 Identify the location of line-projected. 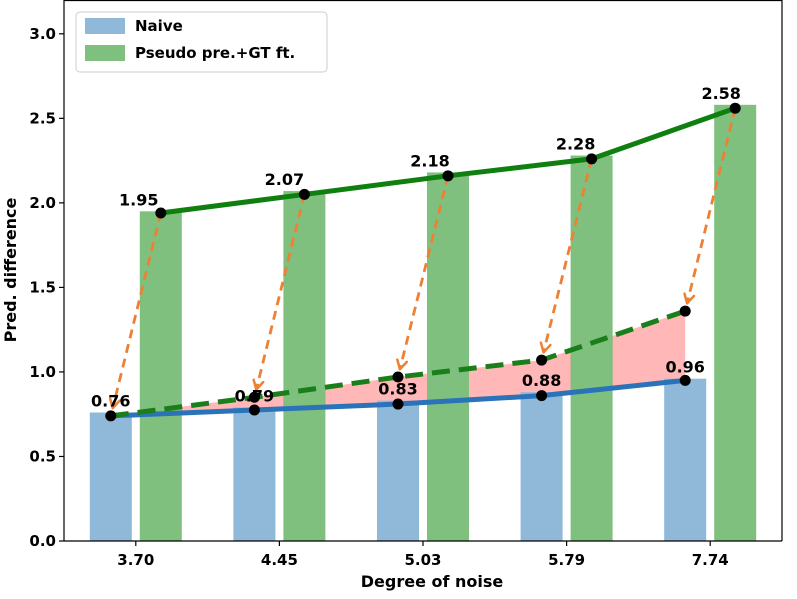
(398, 363).